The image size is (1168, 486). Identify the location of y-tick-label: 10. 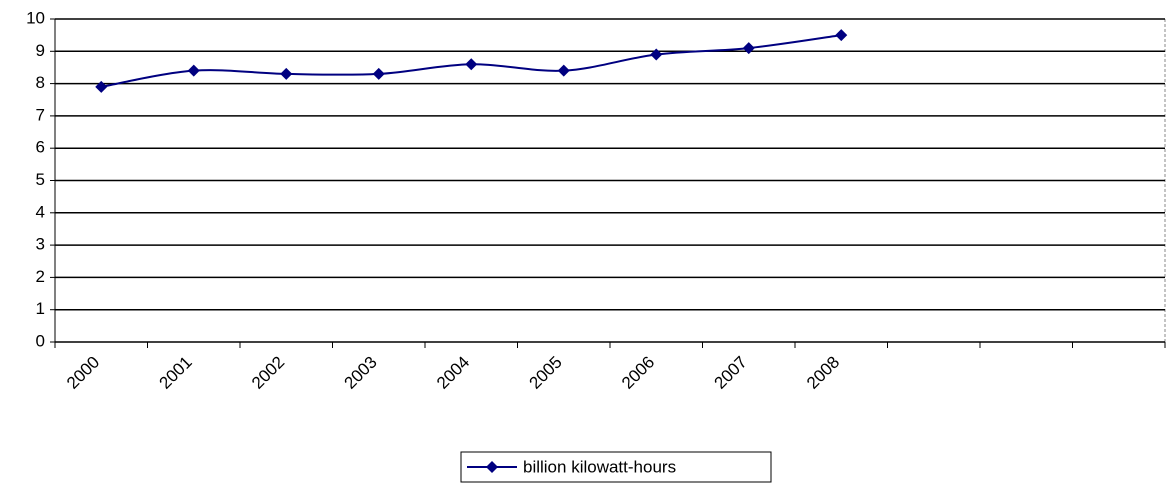
(35, 17).